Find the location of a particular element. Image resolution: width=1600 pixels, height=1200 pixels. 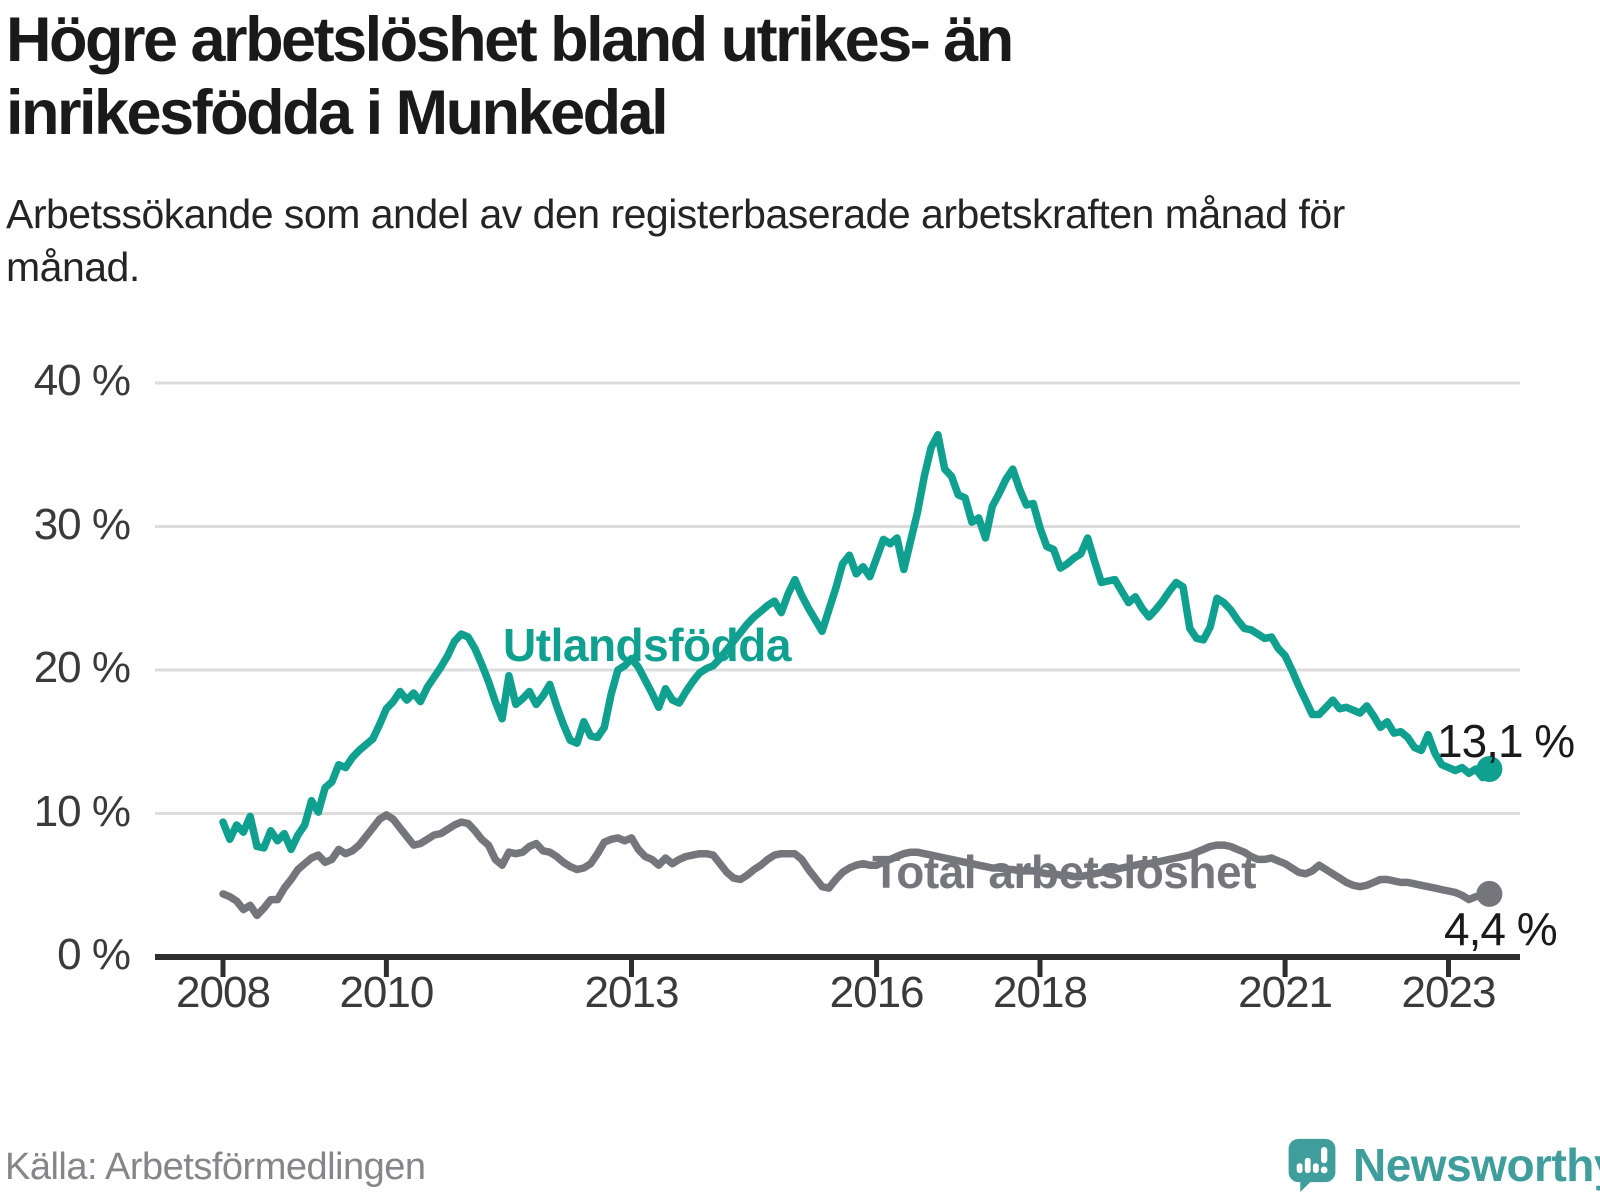

y-axis-tick-label: 40 % is located at coordinates (82, 380).